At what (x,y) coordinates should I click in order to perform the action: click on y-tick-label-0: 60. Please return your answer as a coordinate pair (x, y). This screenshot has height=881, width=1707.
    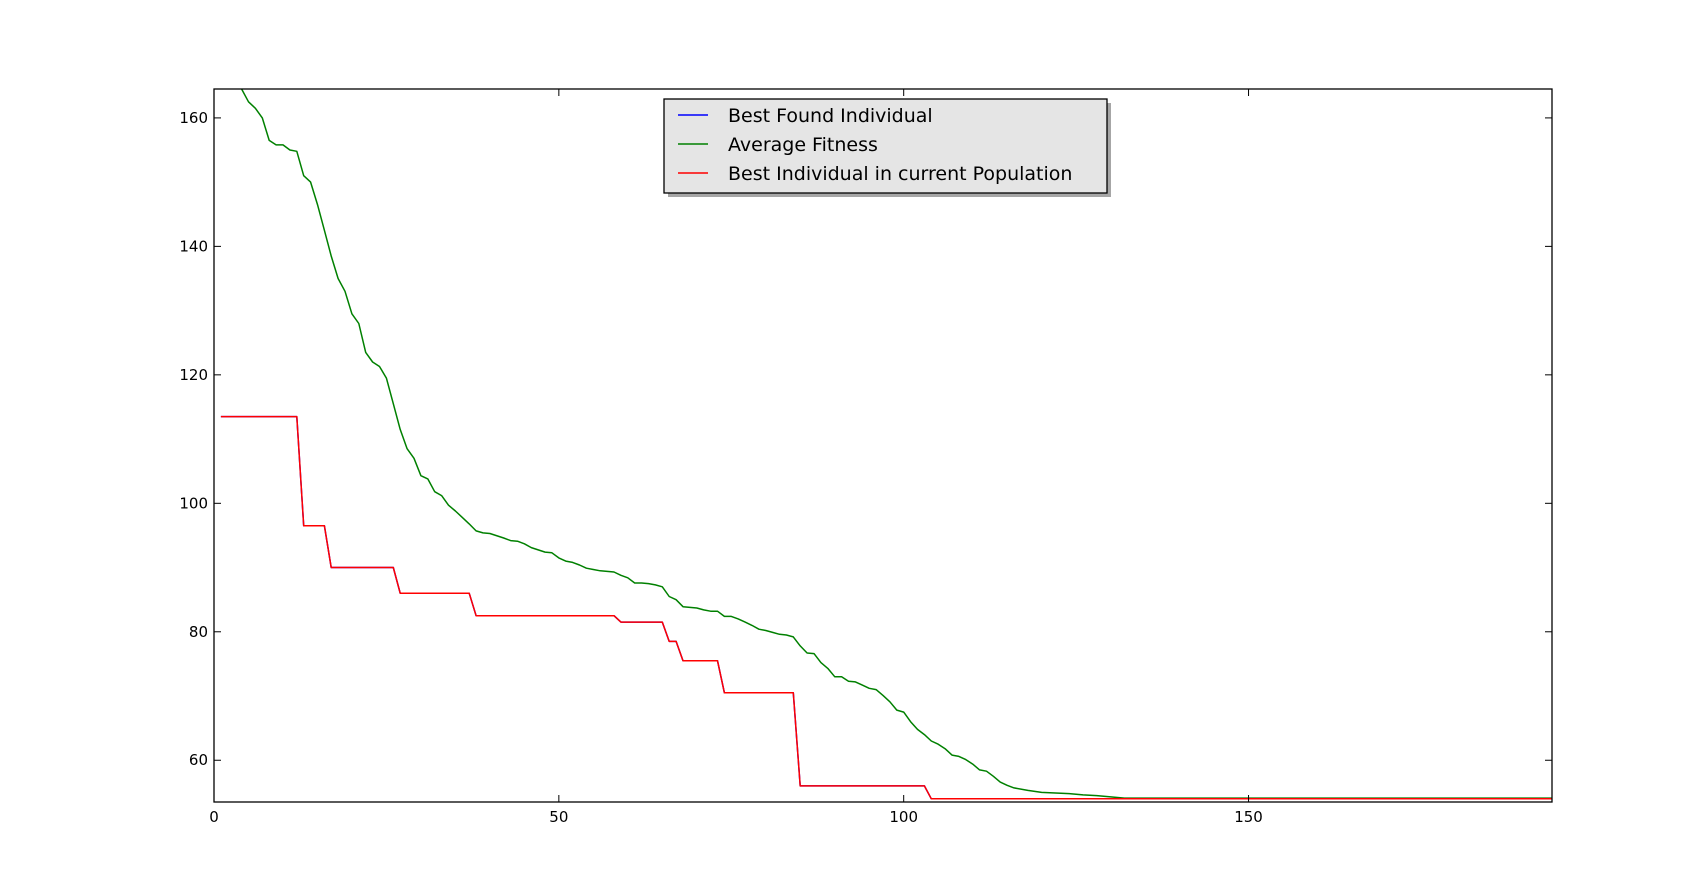
    Looking at the image, I should click on (198, 760).